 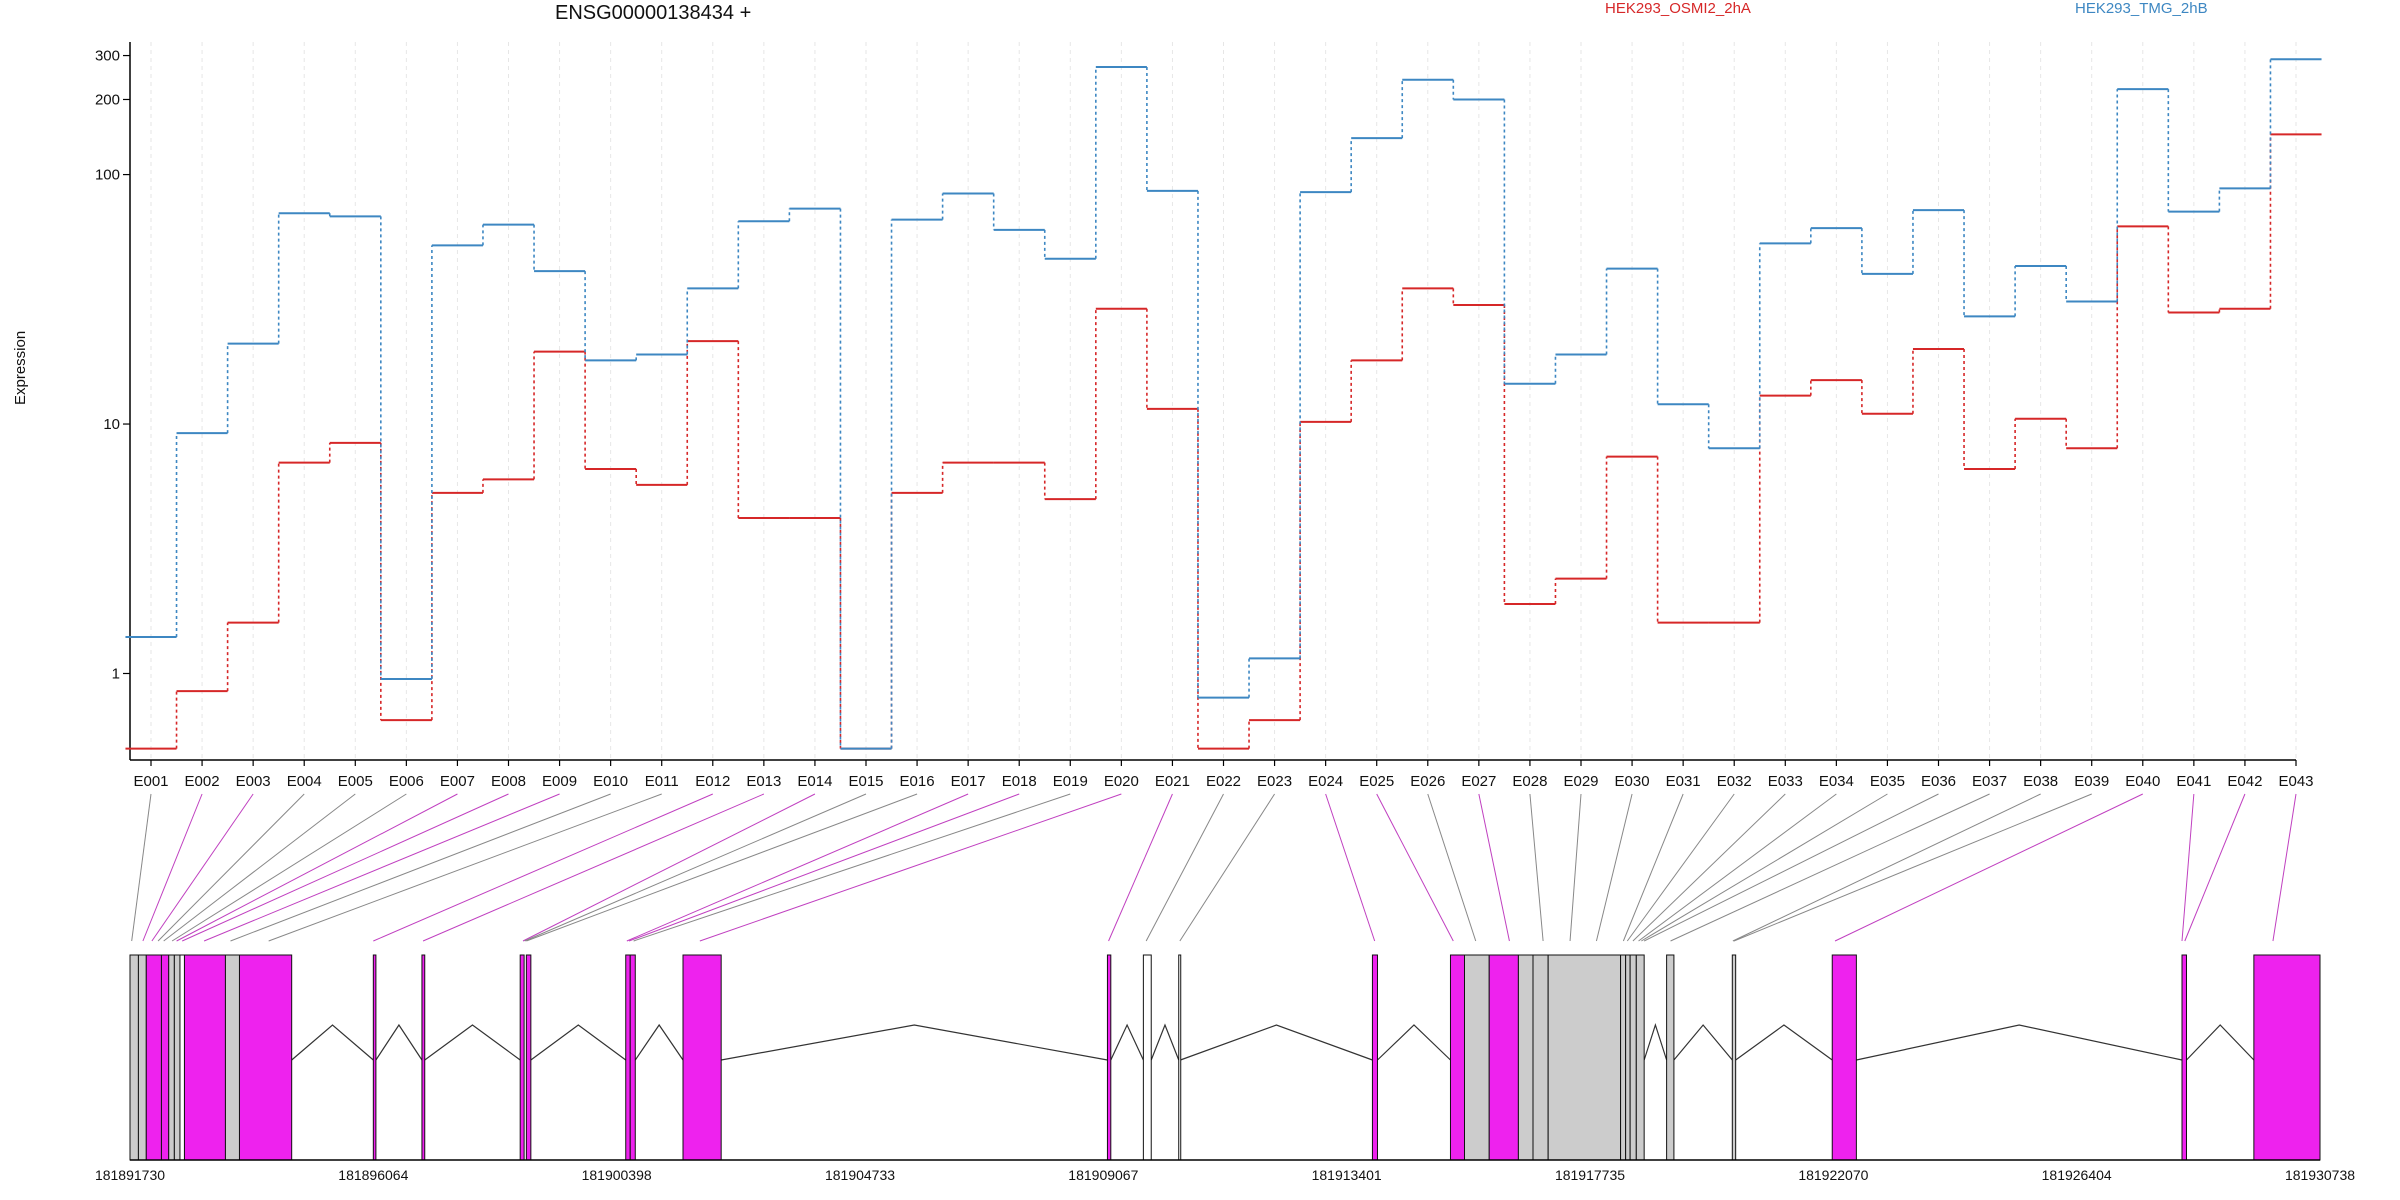 I want to click on x-tick-label-E014: E014, so click(x=814, y=781).